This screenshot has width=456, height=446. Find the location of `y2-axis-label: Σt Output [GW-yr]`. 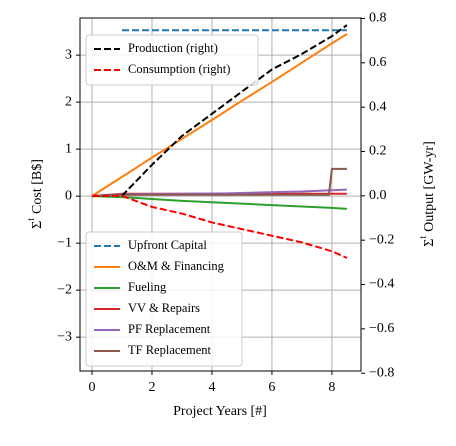

y2-axis-label: Σt Output [GW-yr] is located at coordinates (427, 194).